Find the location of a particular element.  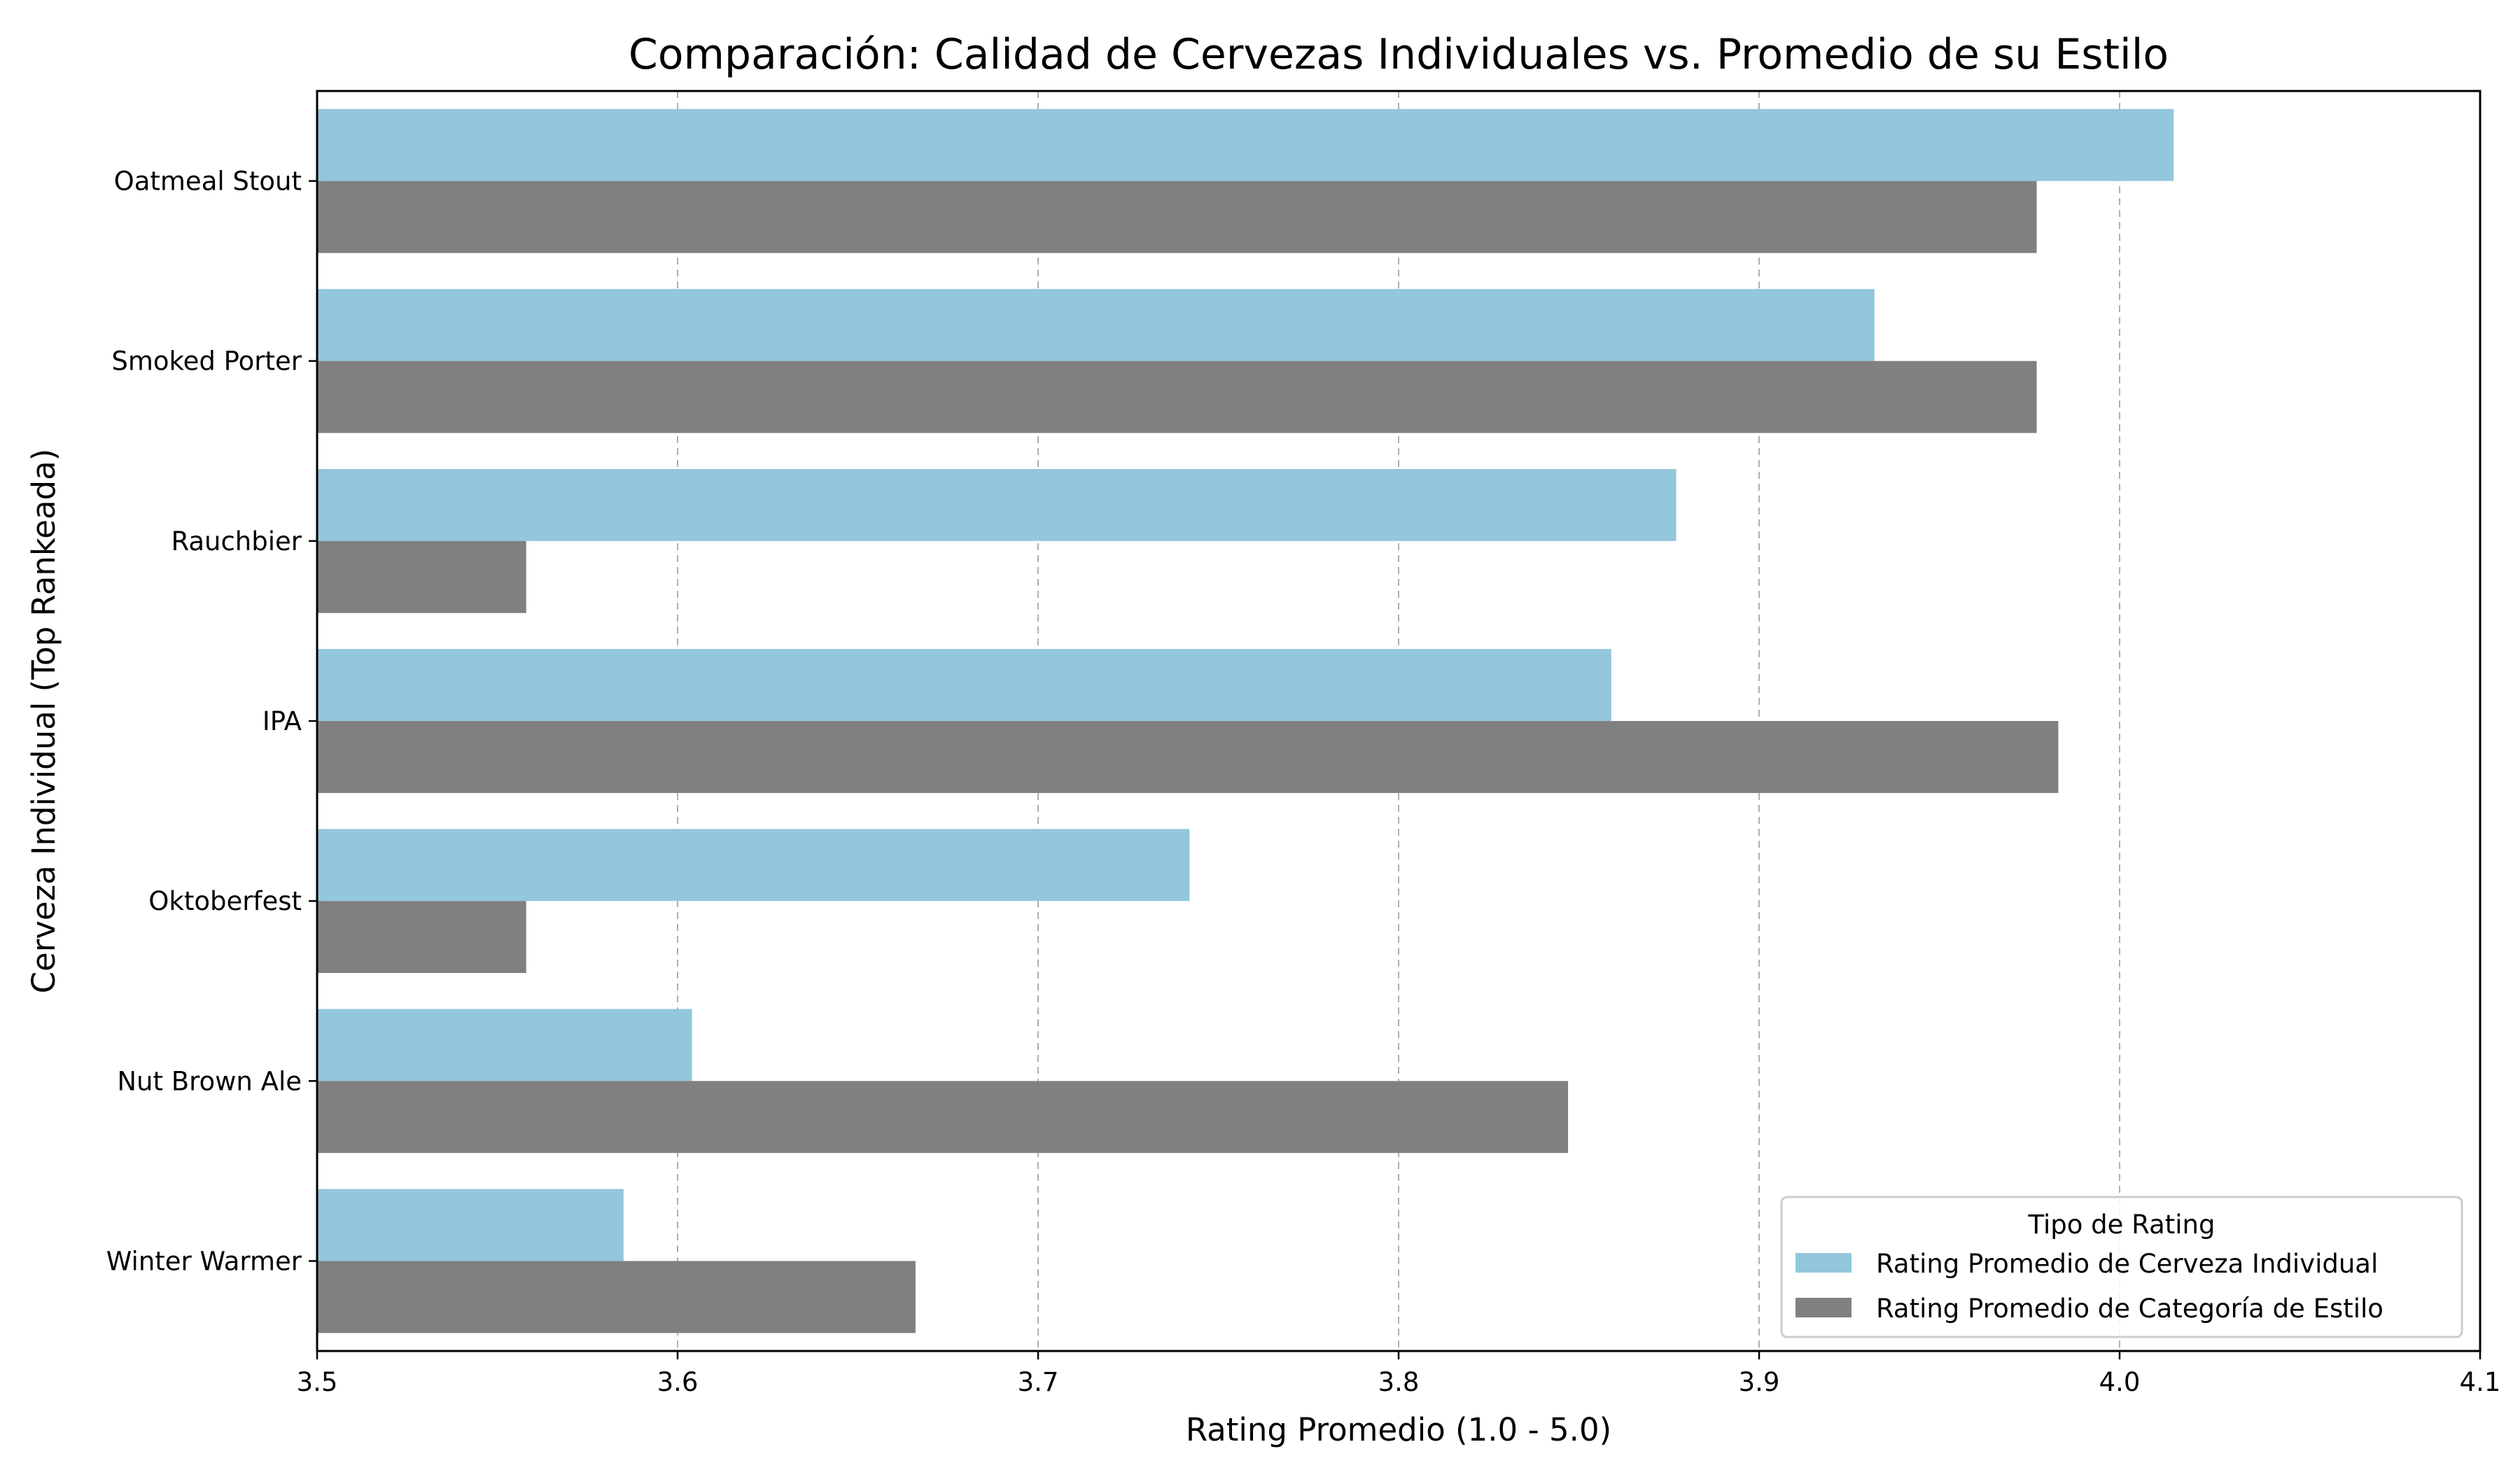

x-tick-label: 4.0 is located at coordinates (2120, 1382).